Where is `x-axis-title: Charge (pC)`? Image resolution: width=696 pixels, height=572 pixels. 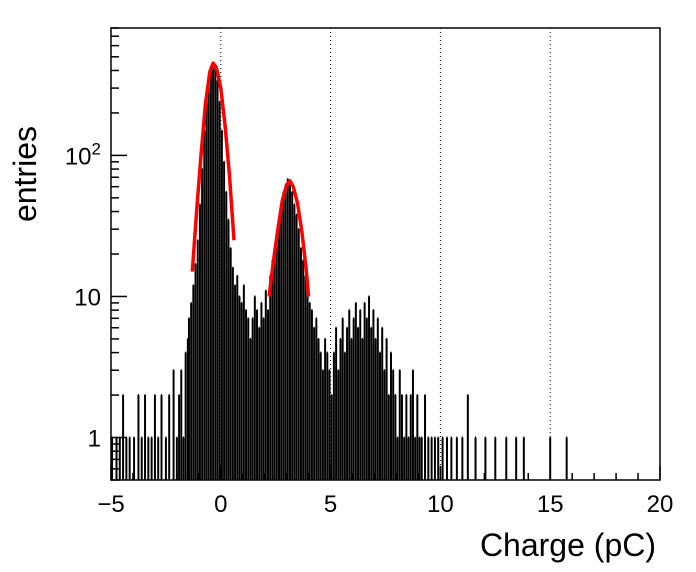
x-axis-title: Charge (pC) is located at coordinates (568, 545).